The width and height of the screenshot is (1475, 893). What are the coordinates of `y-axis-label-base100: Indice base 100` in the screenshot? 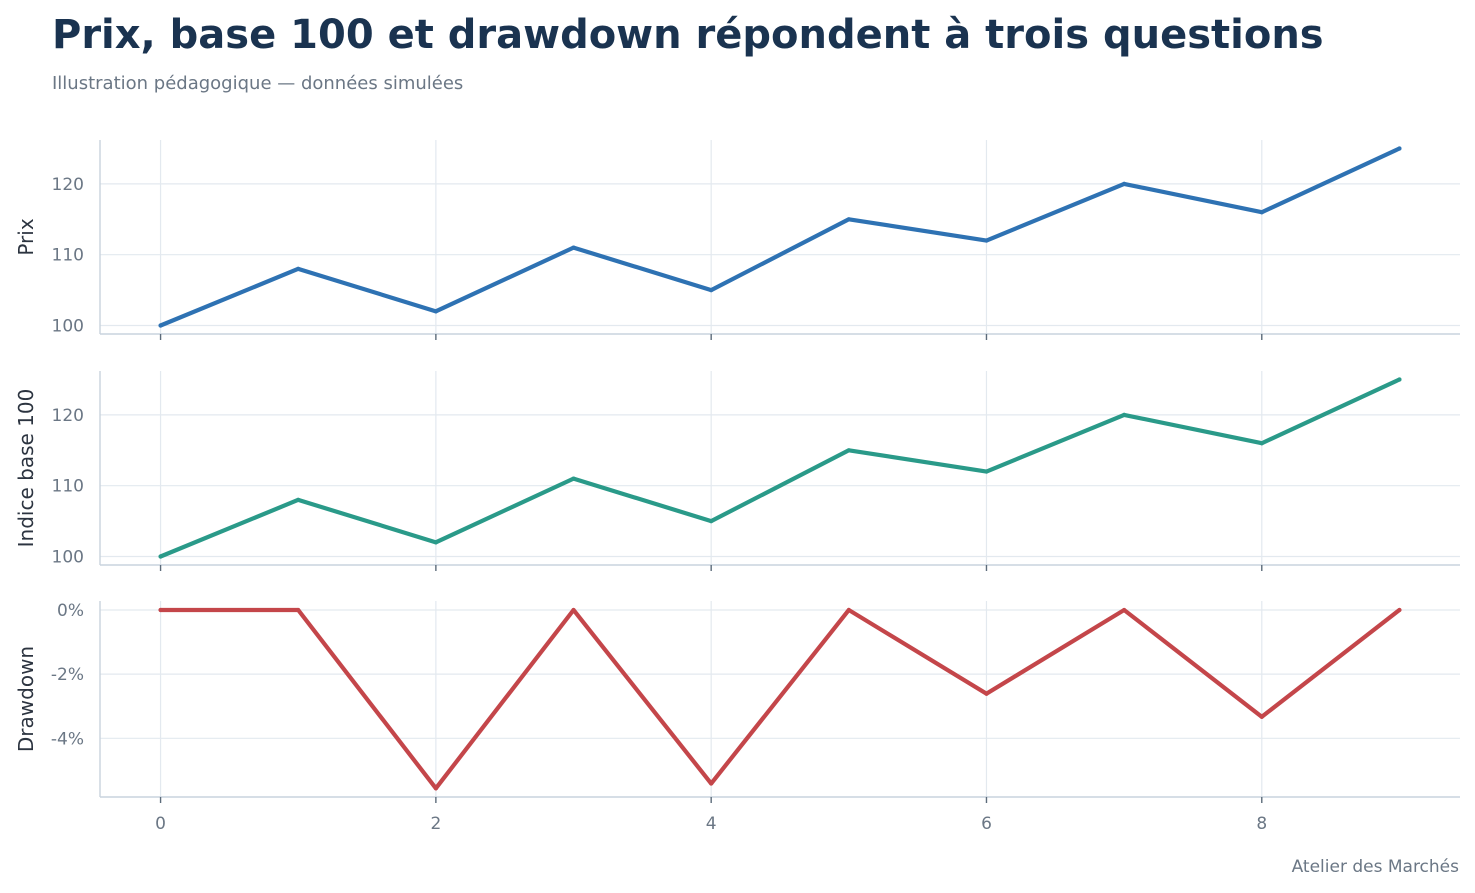 It's located at (26, 468).